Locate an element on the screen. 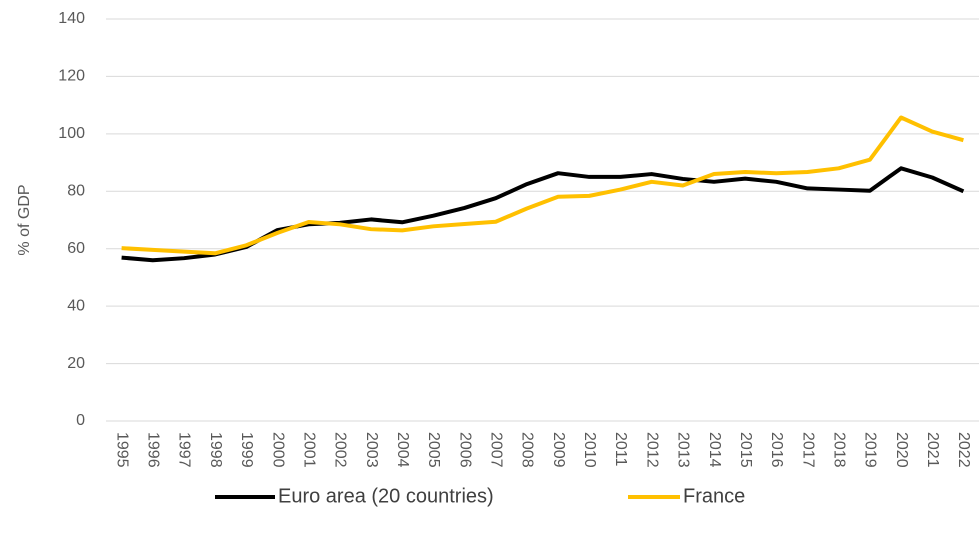 The height and width of the screenshot is (544, 979). x-tick-label: 1997 is located at coordinates (184, 450).